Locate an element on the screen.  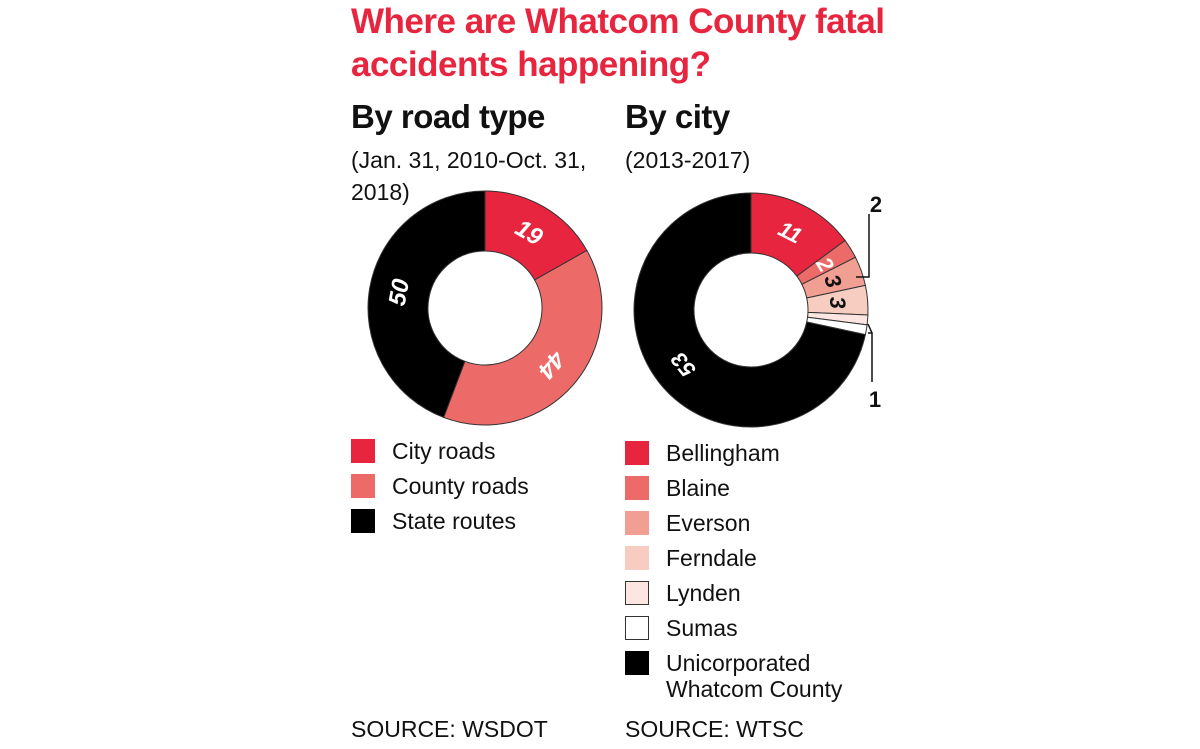
legend-label: Everson is located at coordinates (708, 523).